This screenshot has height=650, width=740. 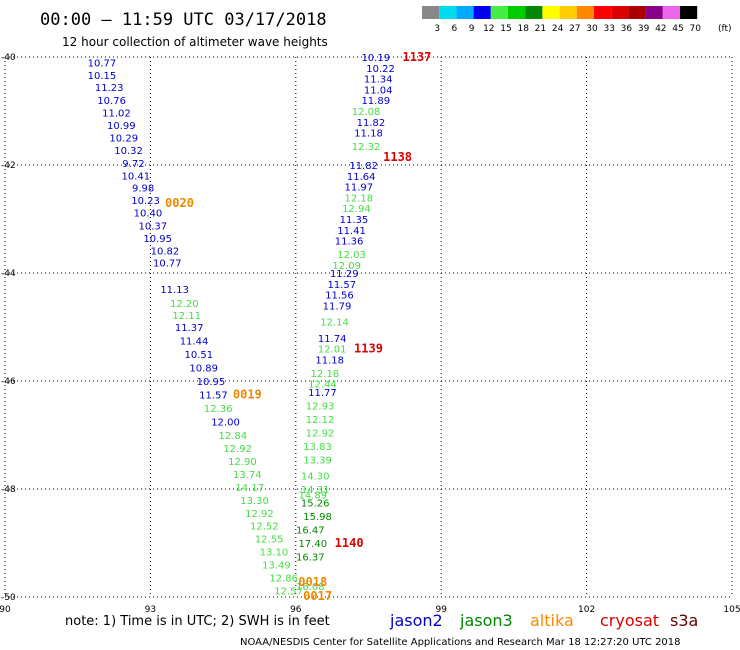 I want to click on swh-value: 10.95, so click(x=211, y=382).